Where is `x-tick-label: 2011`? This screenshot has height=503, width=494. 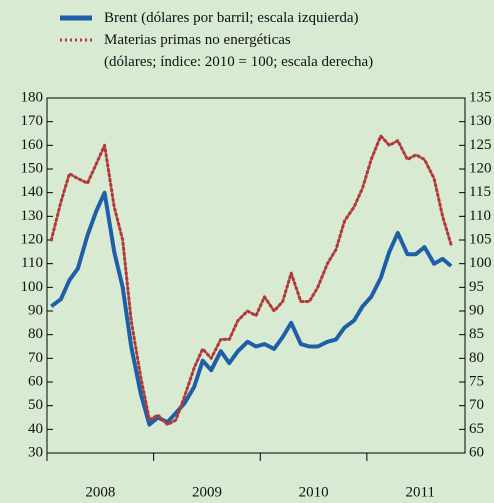 x-tick-label: 2011 is located at coordinates (419, 492).